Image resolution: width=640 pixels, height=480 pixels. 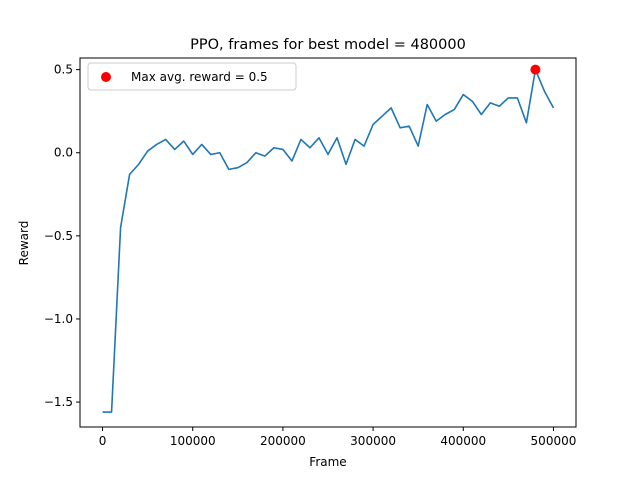 I want to click on x-tick-label: 300000, so click(x=373, y=441).